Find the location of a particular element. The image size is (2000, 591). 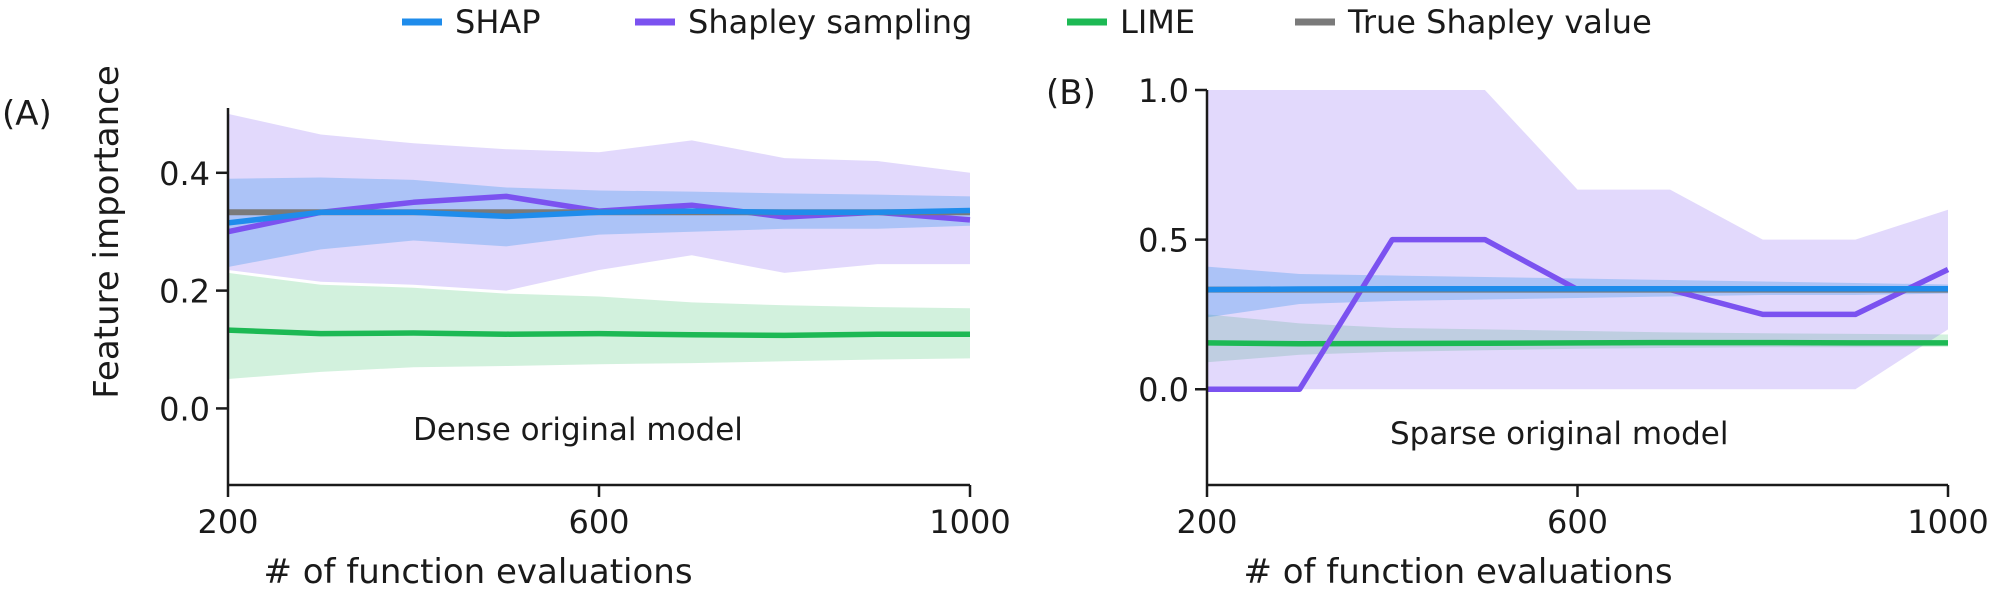

line-shap-a is located at coordinates (599, 216).